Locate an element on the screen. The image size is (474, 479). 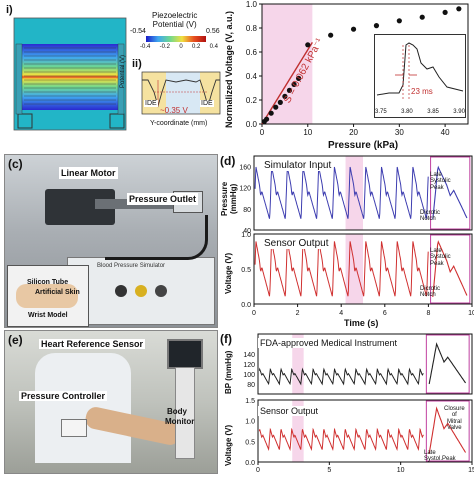
inset-tick: 3.80 is located at coordinates (407, 112).